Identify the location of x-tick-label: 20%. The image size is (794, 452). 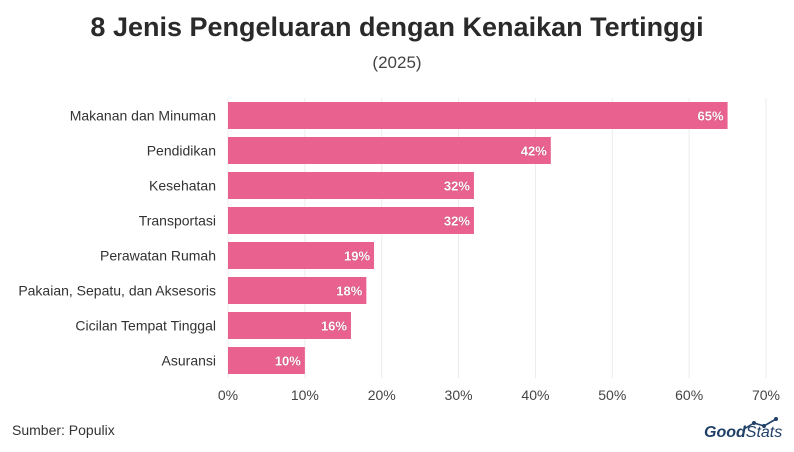
(382, 395).